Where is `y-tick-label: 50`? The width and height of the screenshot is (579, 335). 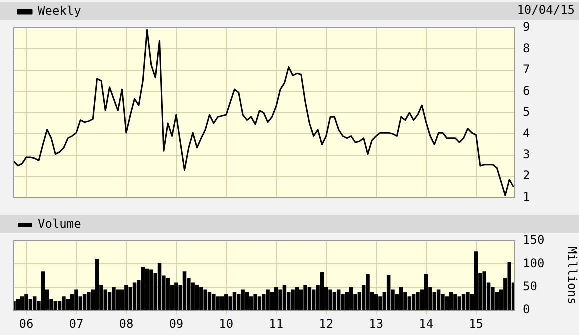
y-tick-label: 50 is located at coordinates (530, 287).